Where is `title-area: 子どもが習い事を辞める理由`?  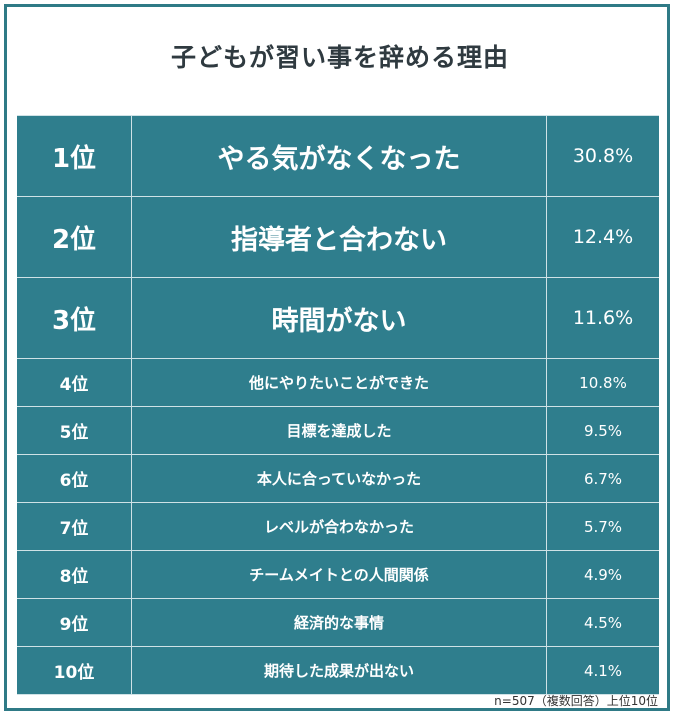
title-area: 子どもが習い事を辞める理由 is located at coordinates (340, 61).